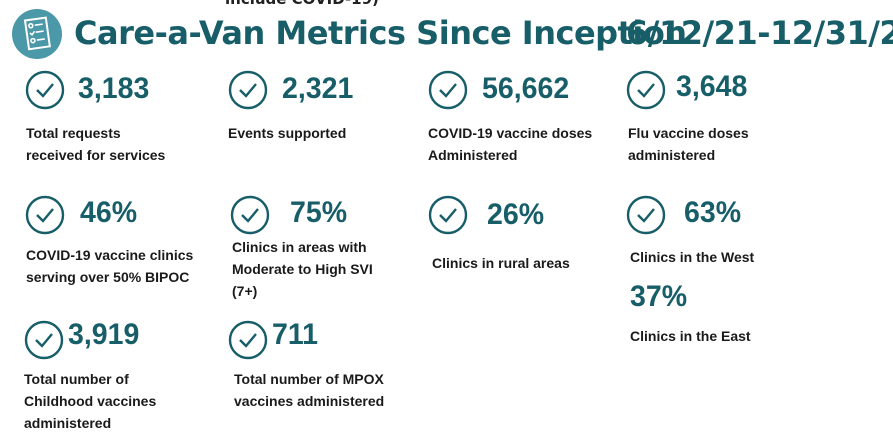  Describe the element at coordinates (380, 33) in the screenshot. I see `page-title: Care-a-Van Metrics Since Inception` at that location.